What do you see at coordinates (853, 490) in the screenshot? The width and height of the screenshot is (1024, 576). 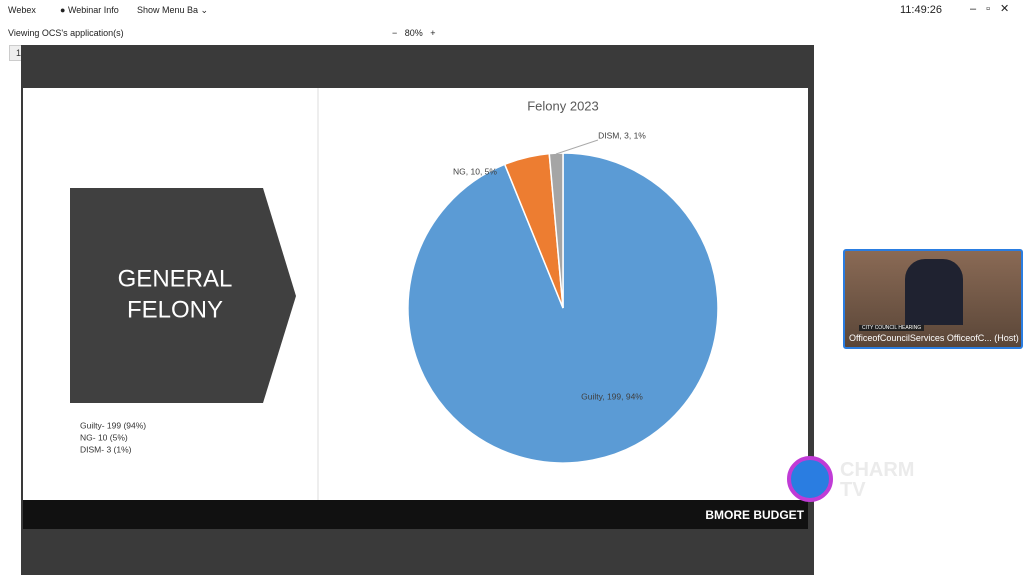 I see `charm-suffix: TV` at bounding box center [853, 490].